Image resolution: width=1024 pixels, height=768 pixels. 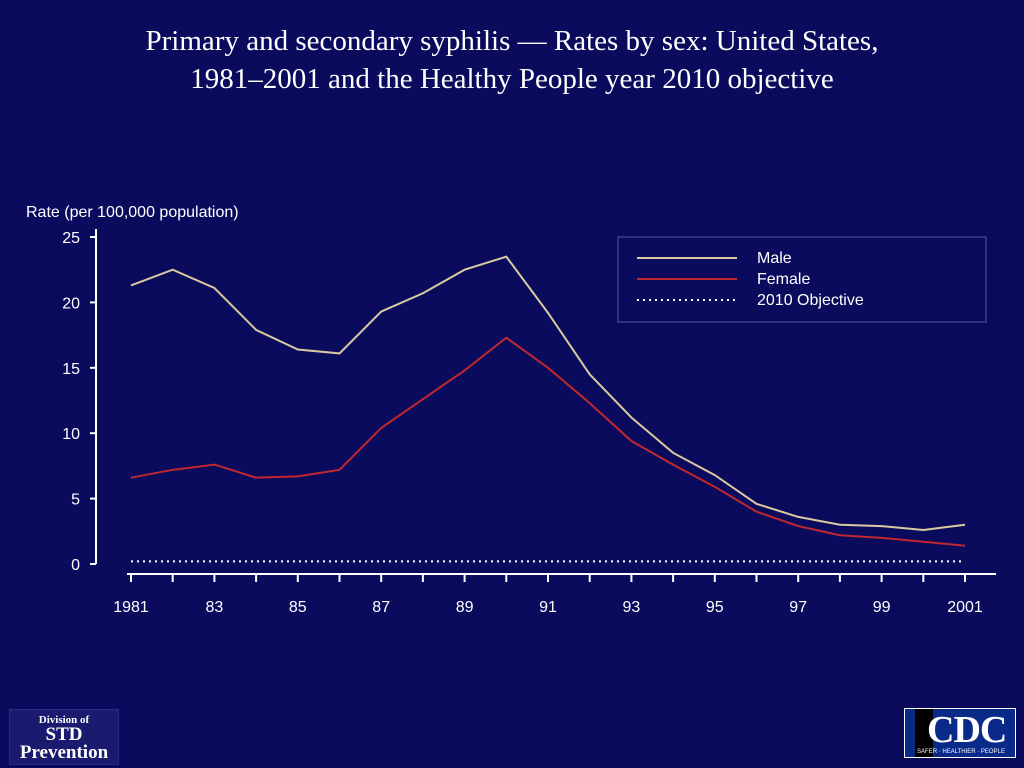 What do you see at coordinates (783, 279) in the screenshot?
I see `legend-label: Female` at bounding box center [783, 279].